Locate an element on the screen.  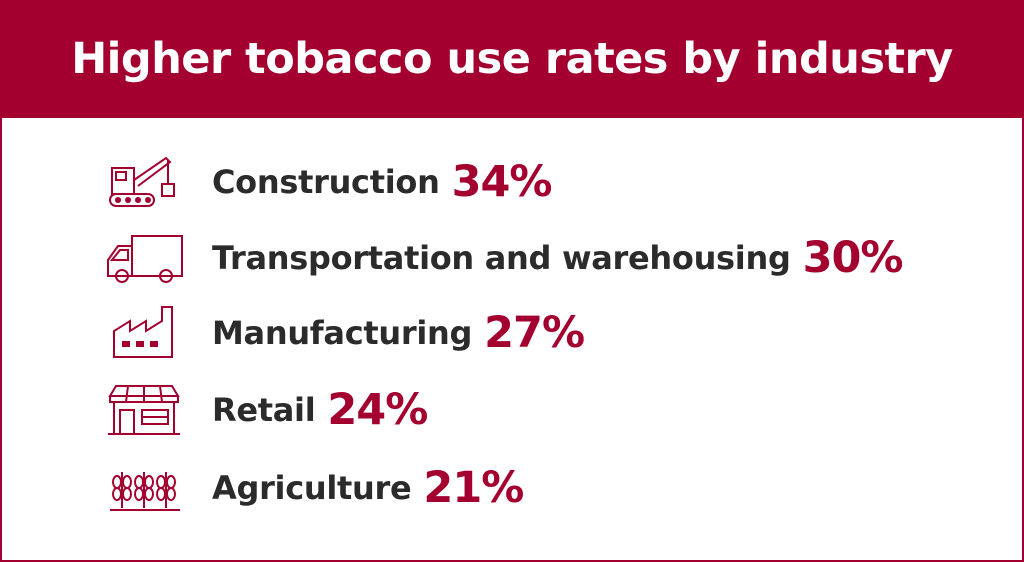
item-label: Manufacturing is located at coordinates (342, 333).